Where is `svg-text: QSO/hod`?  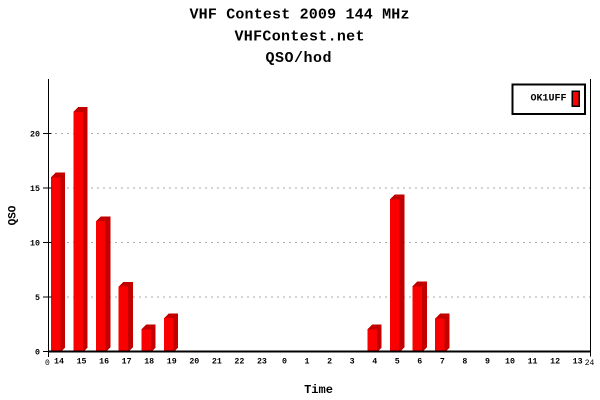 svg-text: QSO/hod is located at coordinates (299, 58).